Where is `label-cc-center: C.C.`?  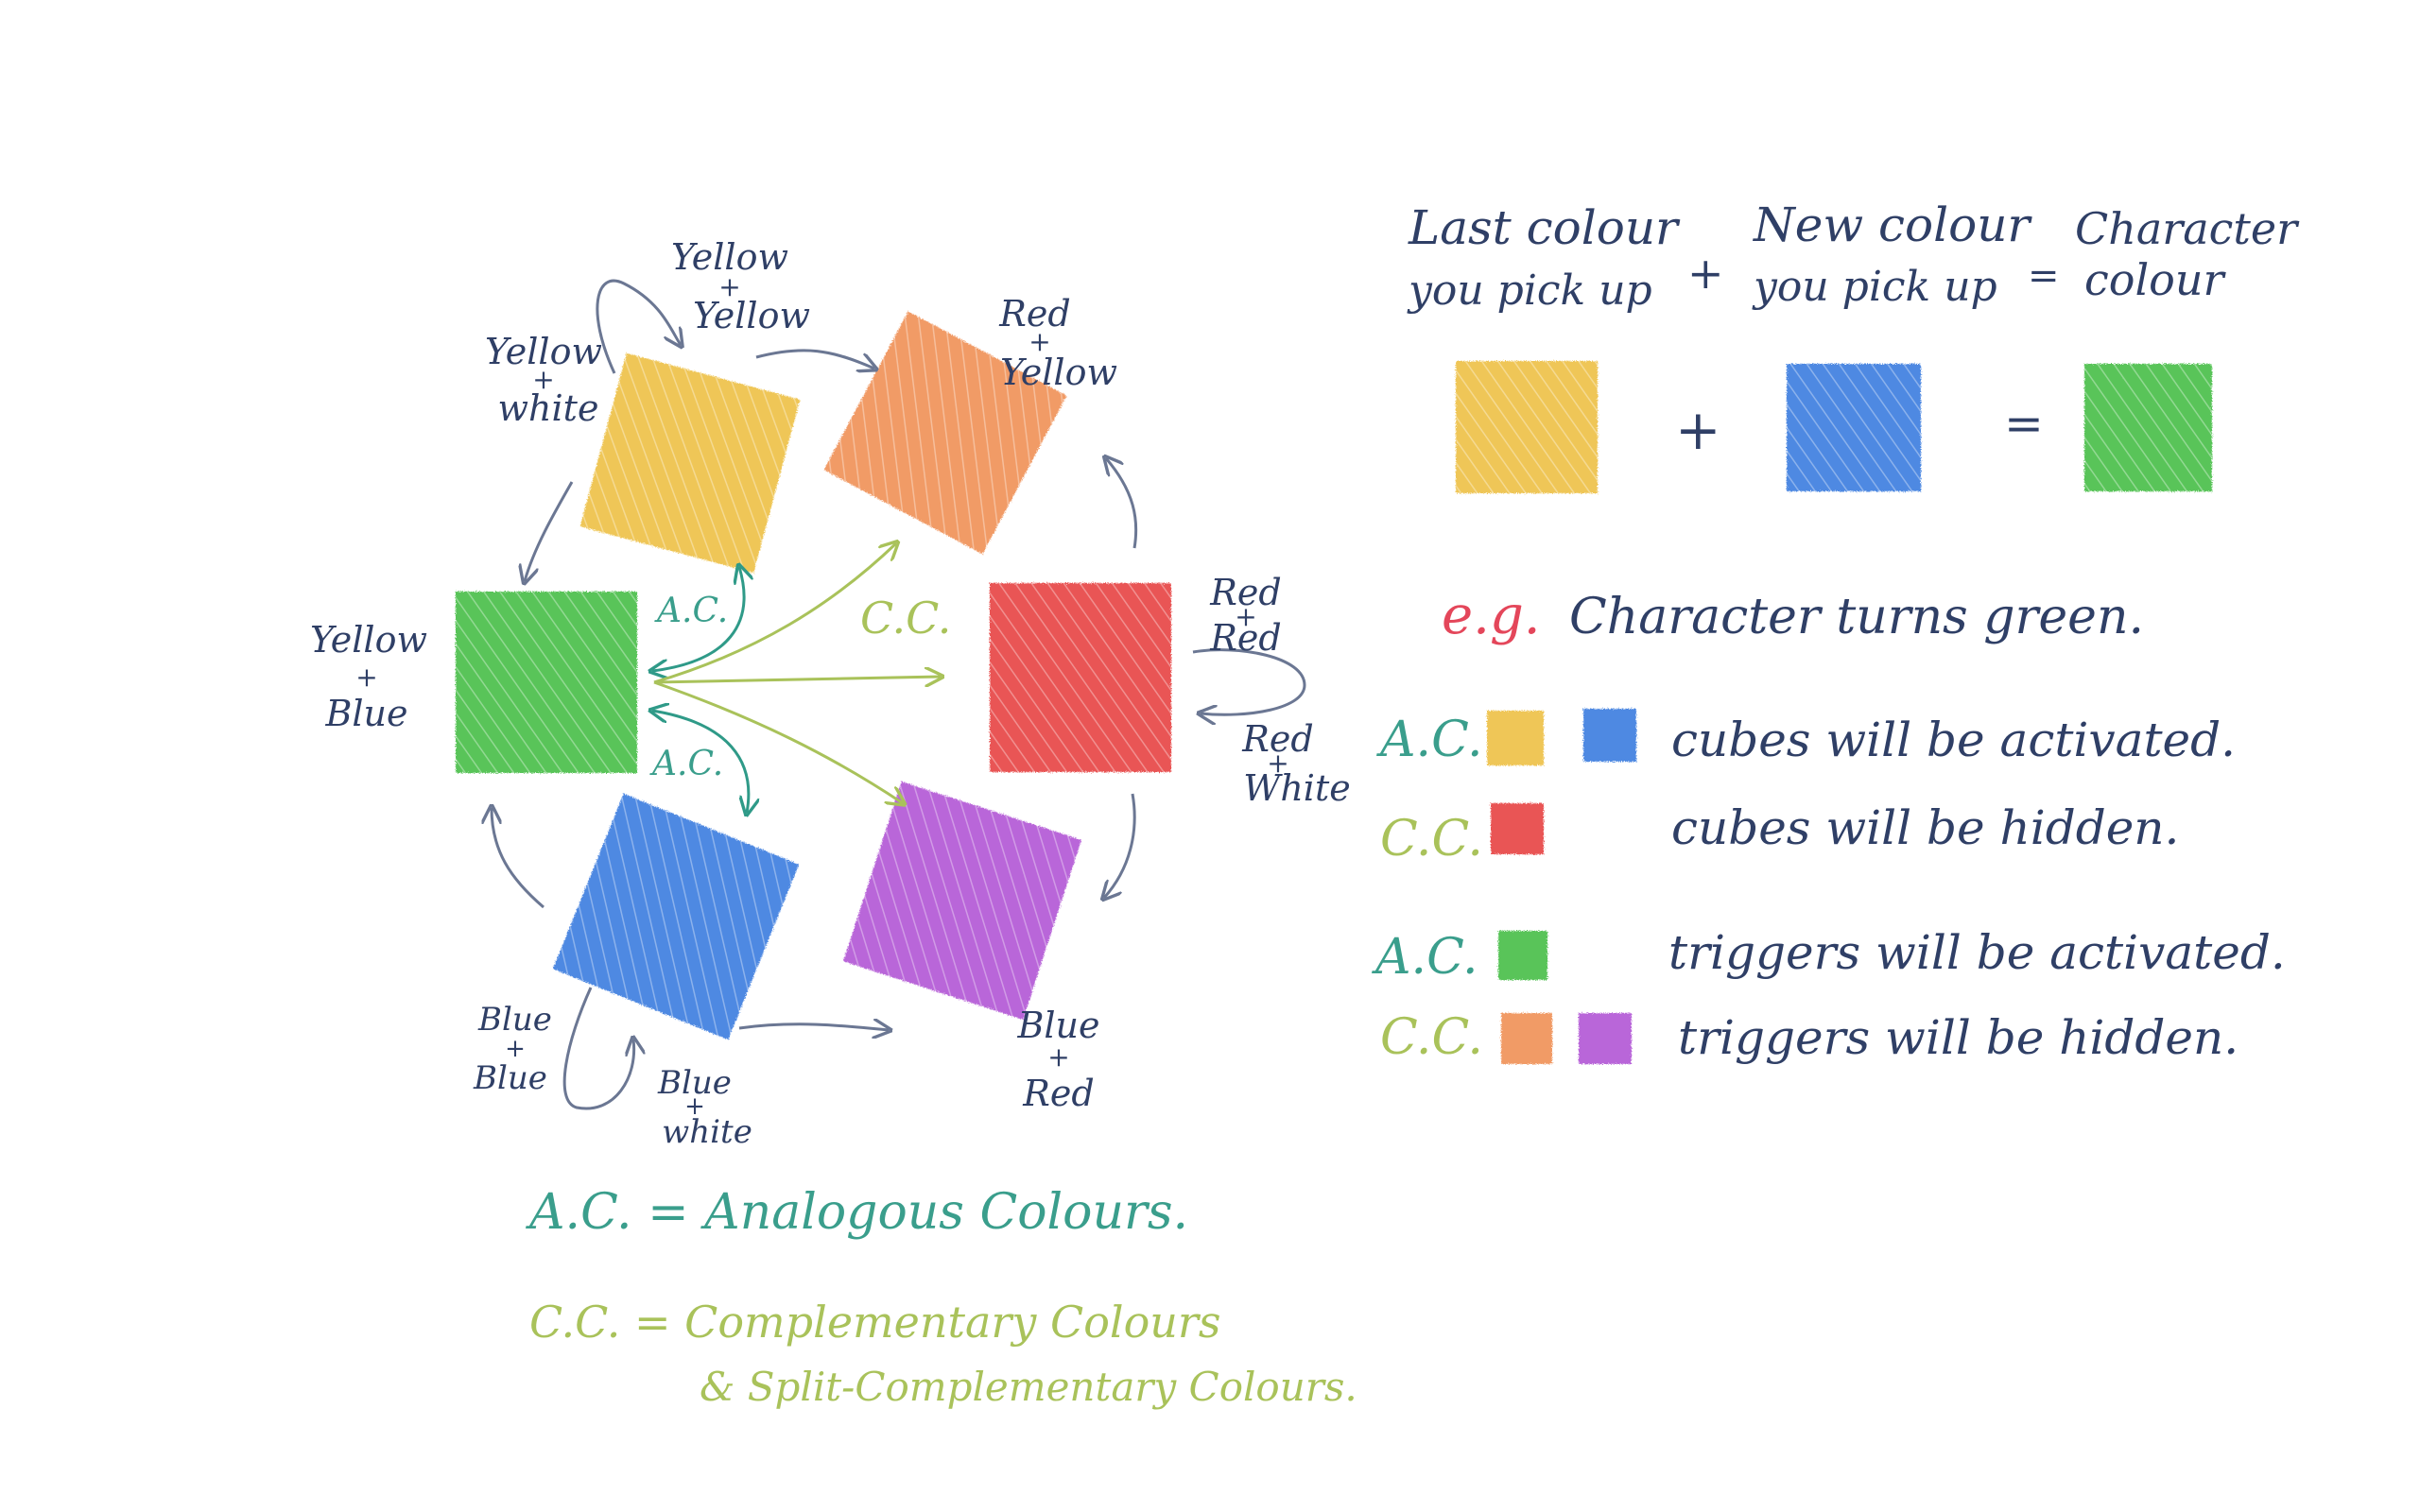 label-cc-center: C.C. is located at coordinates (906, 618).